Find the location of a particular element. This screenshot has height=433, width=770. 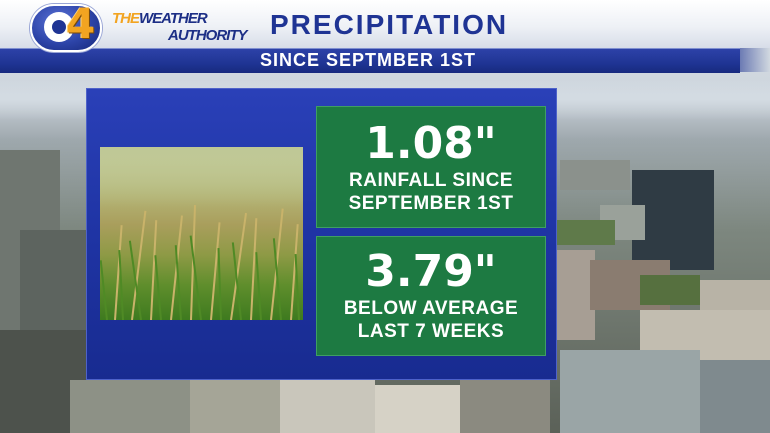

stat-label-line-1: BELOW AVERAGE is located at coordinates (431, 308).